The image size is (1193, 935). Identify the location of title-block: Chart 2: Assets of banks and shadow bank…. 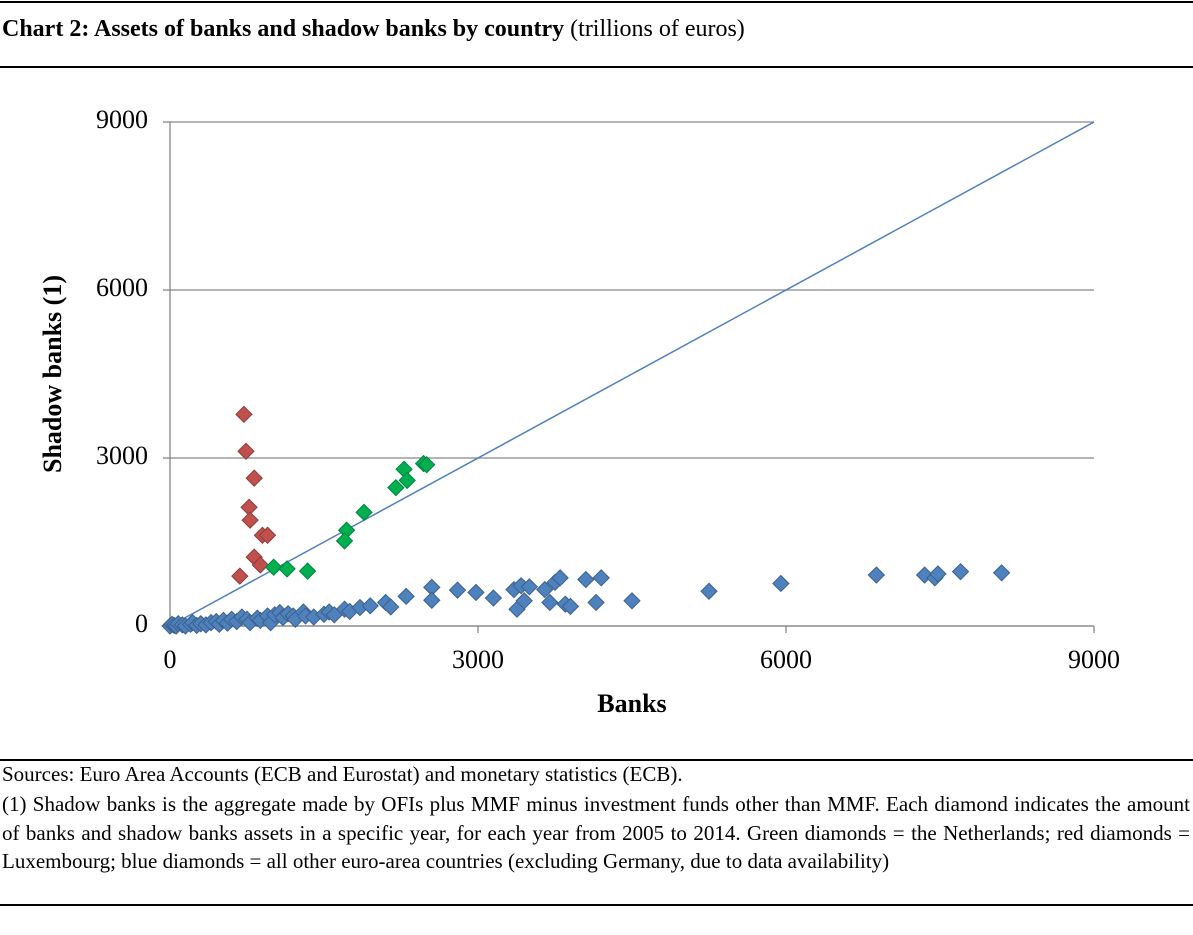
(373, 29).